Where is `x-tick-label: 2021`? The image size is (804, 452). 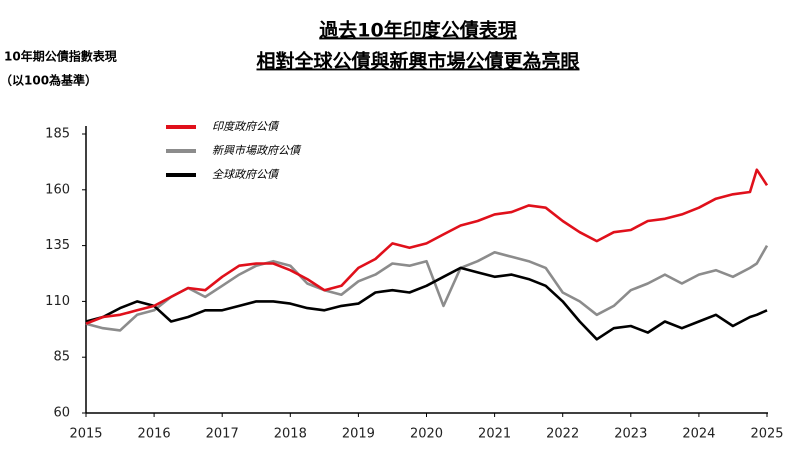
x-tick-label: 2021 is located at coordinates (494, 434).